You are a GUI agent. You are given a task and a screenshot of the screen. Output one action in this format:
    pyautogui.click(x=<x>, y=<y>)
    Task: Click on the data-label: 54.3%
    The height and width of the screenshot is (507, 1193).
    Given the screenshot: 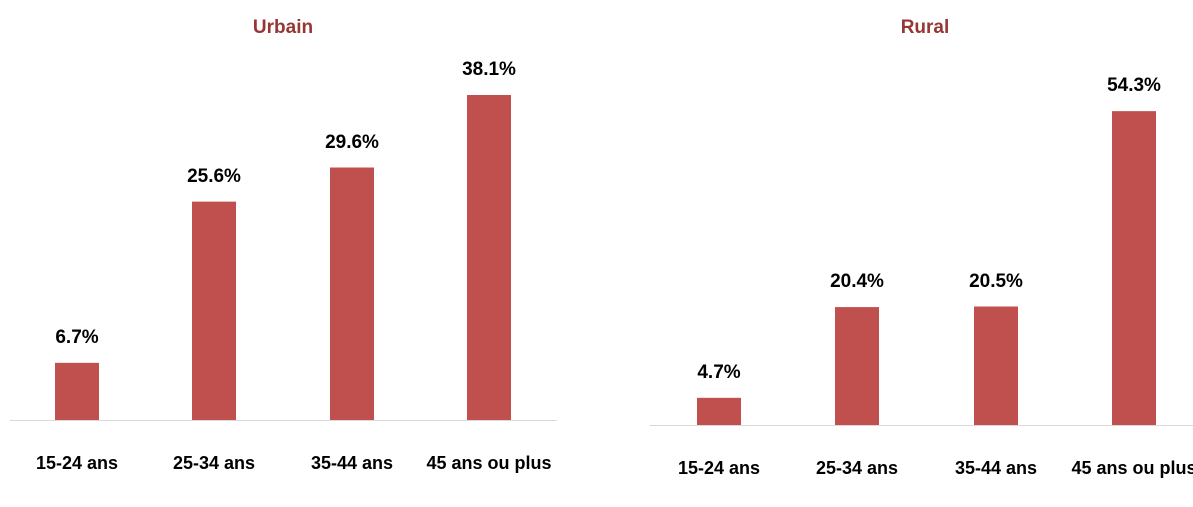 What is the action you would take?
    pyautogui.click(x=1134, y=86)
    